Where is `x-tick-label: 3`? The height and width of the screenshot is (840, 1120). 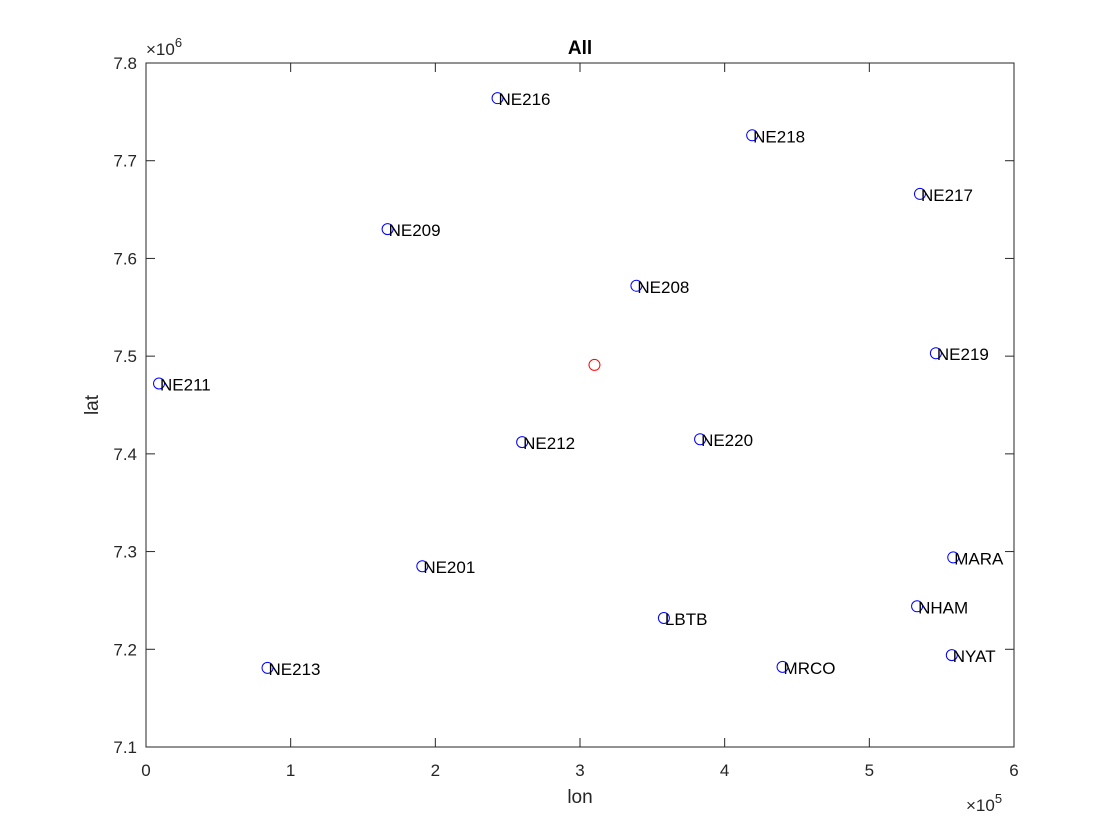
x-tick-label: 3 is located at coordinates (579, 770).